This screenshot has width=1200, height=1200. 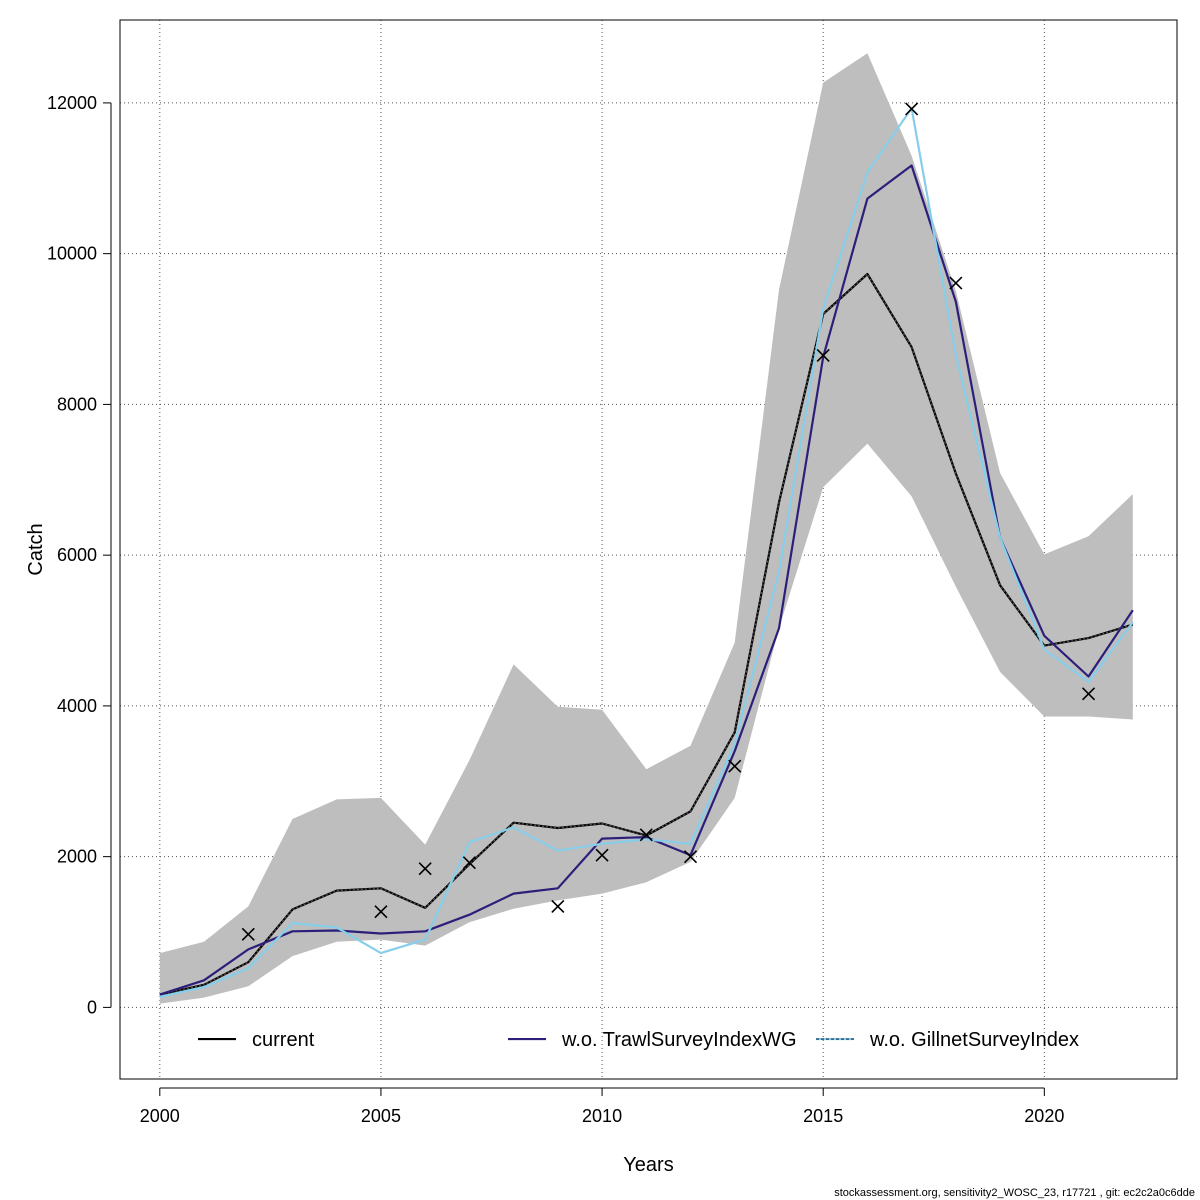 What do you see at coordinates (72, 254) in the screenshot?
I see `y-tick-label-10000: 10000` at bounding box center [72, 254].